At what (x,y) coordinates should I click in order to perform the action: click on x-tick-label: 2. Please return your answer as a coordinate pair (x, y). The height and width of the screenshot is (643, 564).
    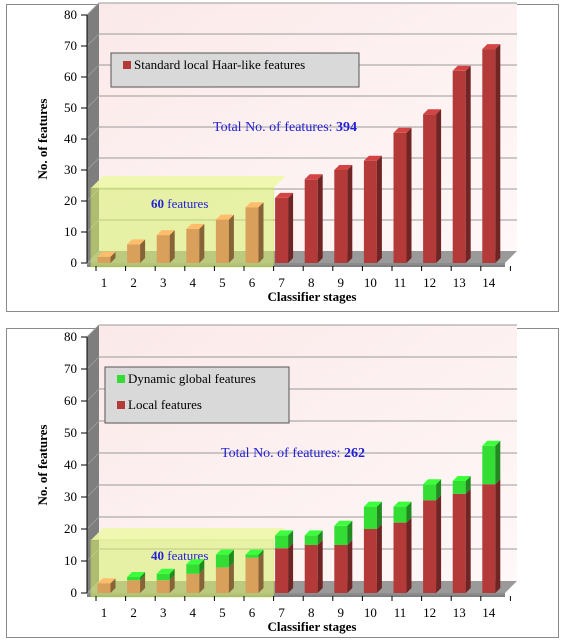
    Looking at the image, I should click on (133, 612).